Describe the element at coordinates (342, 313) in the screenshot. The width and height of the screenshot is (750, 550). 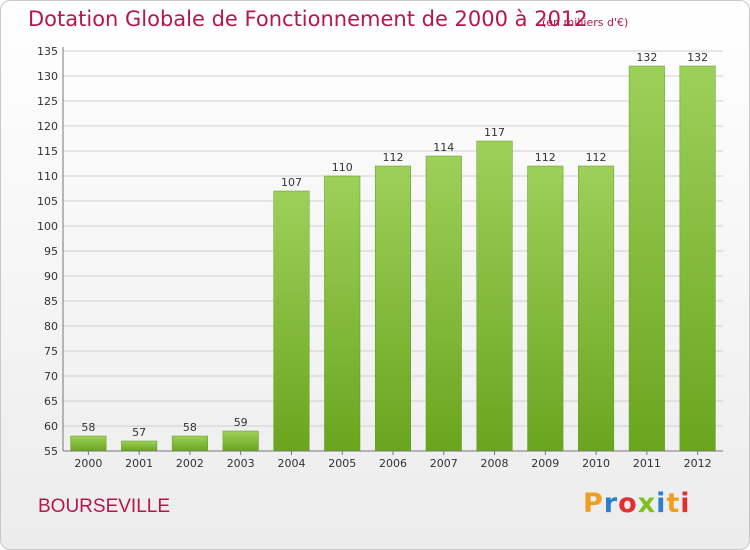
I see `bar-2005` at that location.